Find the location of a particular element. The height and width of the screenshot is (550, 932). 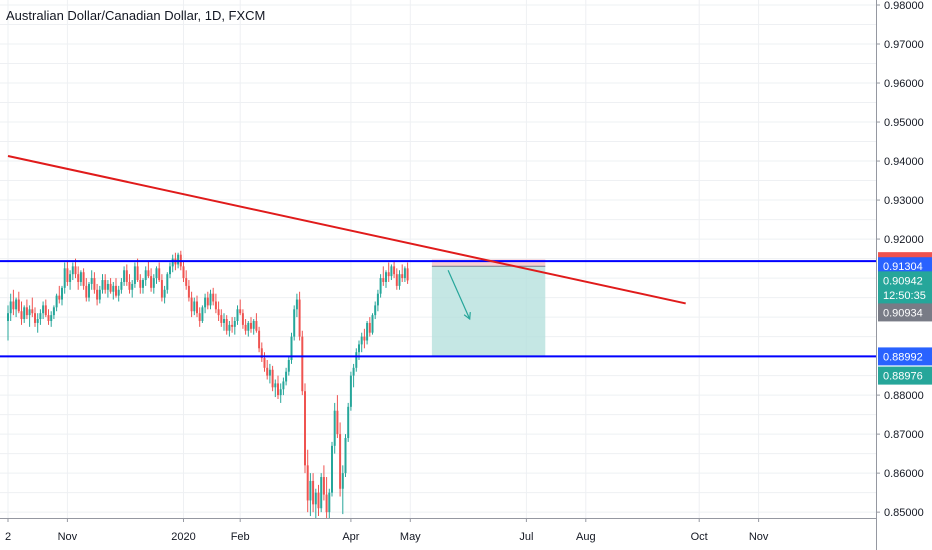

time-tick-label: 2020 is located at coordinates (183, 537).